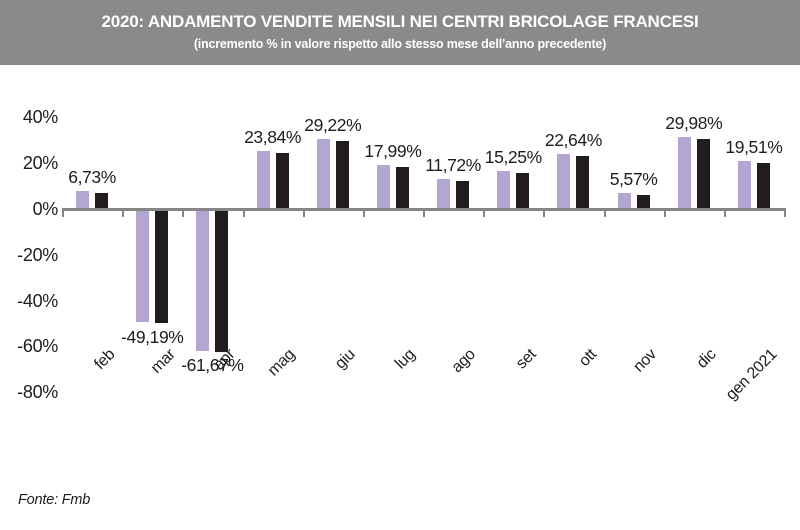 The image size is (800, 530). What do you see at coordinates (105, 360) in the screenshot?
I see `x-axis-label-feb: feb` at bounding box center [105, 360].